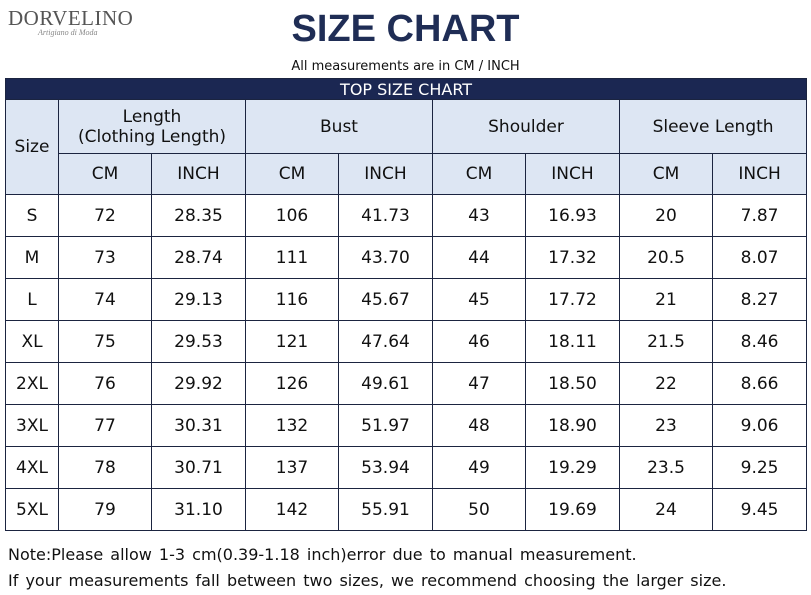 This screenshot has width=811, height=595. I want to click on size-header: Size, so click(32, 147).